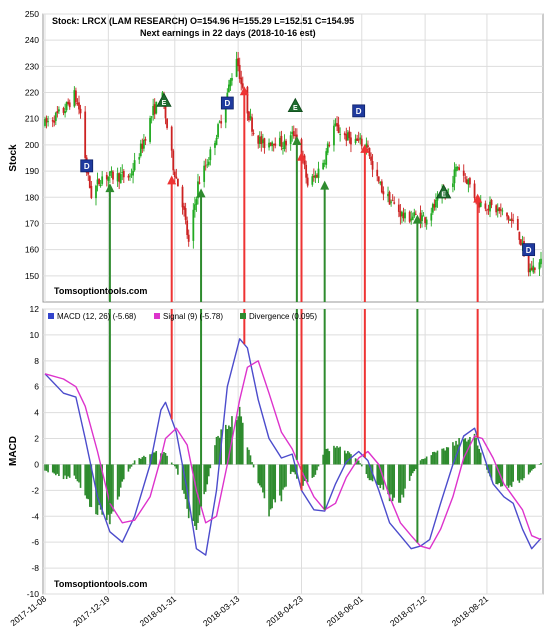 This screenshot has height=643, width=550. I want to click on macd-y-label: MACD, so click(13, 451).